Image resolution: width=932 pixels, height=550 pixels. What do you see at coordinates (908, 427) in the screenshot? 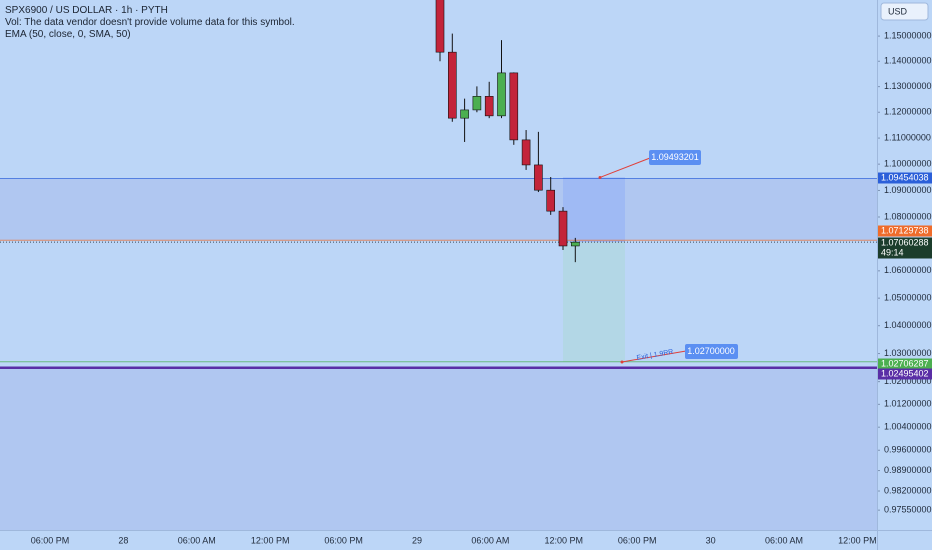
I see `y-tick-label: 1.00400000` at bounding box center [908, 427].